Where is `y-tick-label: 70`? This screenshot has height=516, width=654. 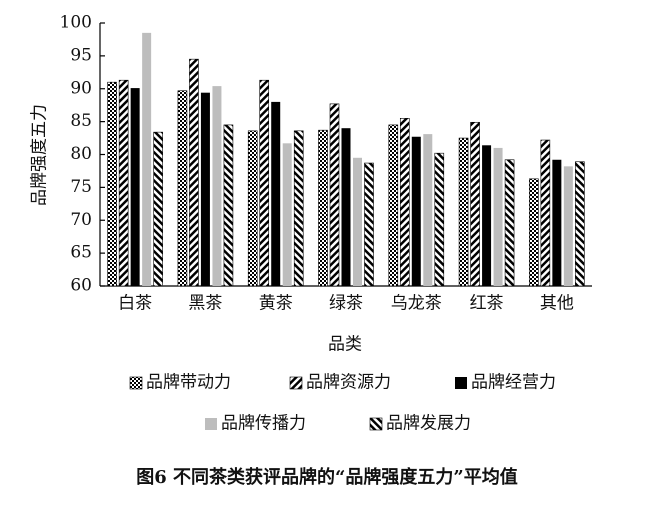
y-tick-label: 70 is located at coordinates (81, 220).